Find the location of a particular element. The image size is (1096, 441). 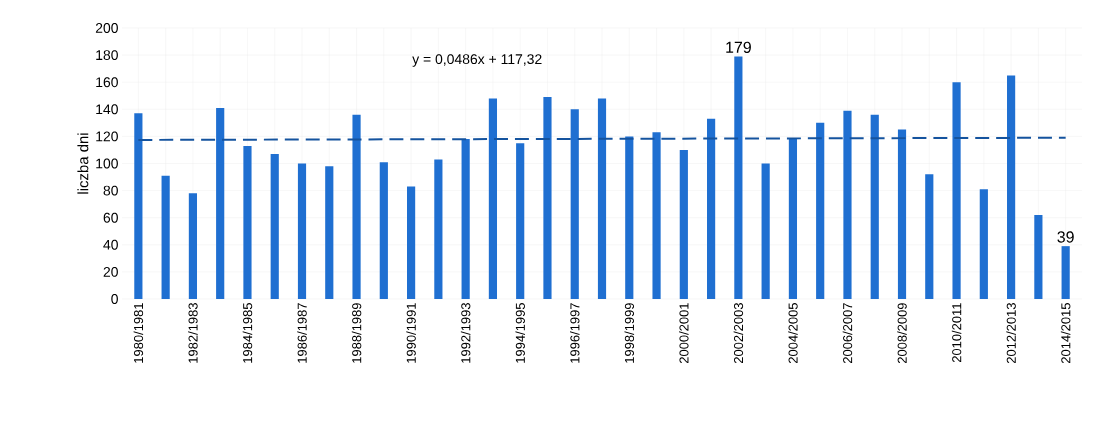

x-tick-label: 2000/2001 is located at coordinates (684, 333).